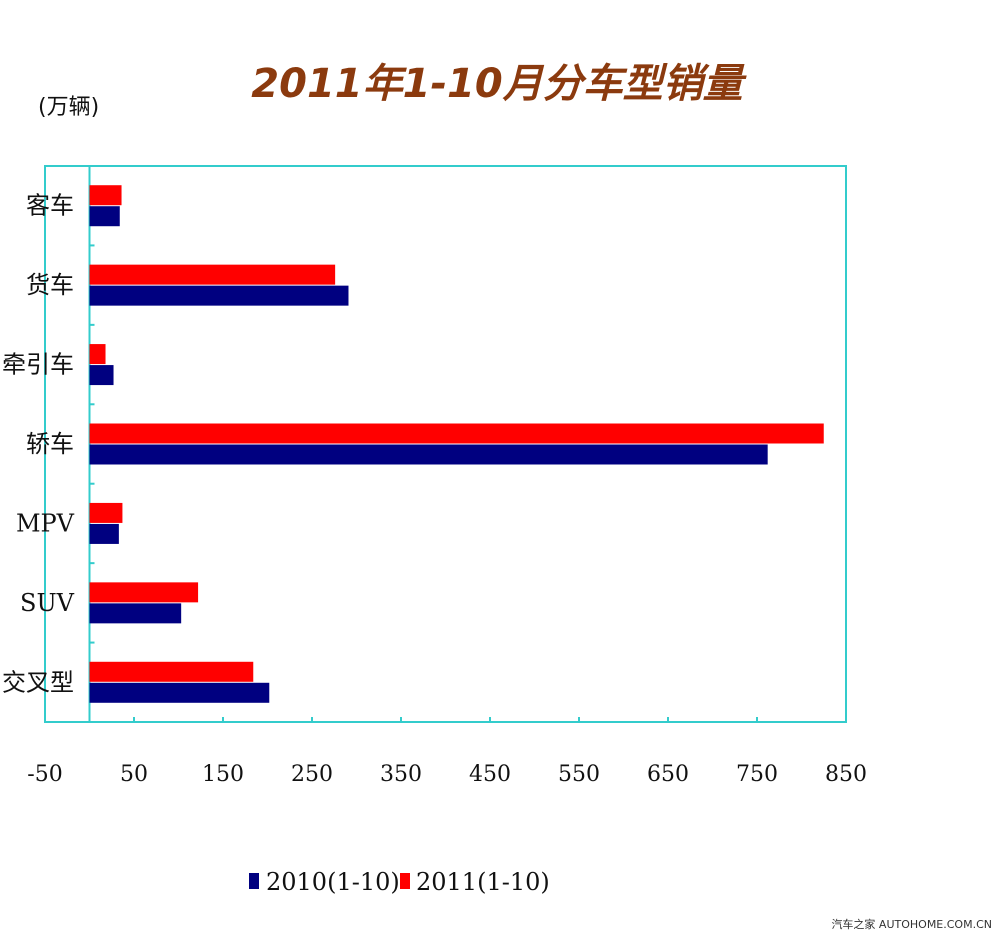 The image size is (998, 934). I want to click on watermark: 汽车之家 AUTOHOME.COM.CN, so click(911, 924).